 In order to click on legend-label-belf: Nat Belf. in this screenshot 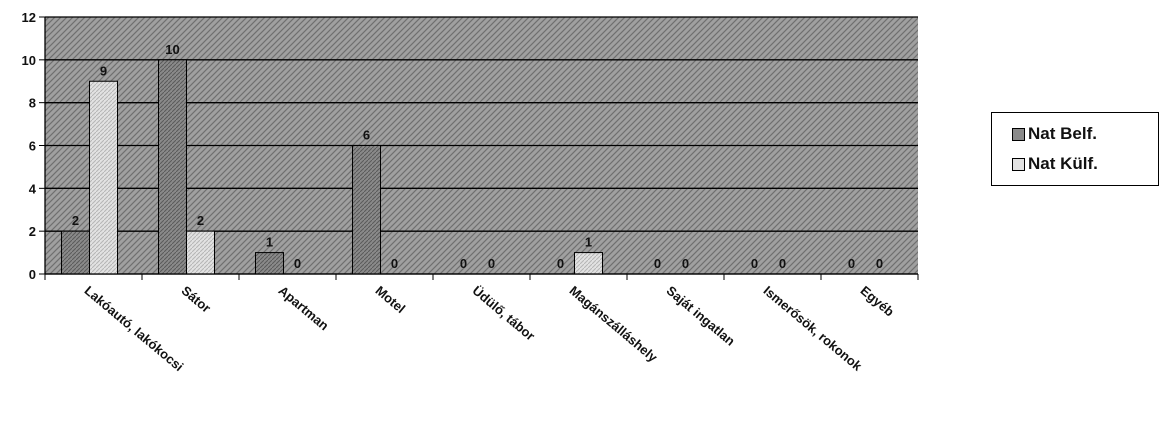, I will do `click(1062, 133)`.